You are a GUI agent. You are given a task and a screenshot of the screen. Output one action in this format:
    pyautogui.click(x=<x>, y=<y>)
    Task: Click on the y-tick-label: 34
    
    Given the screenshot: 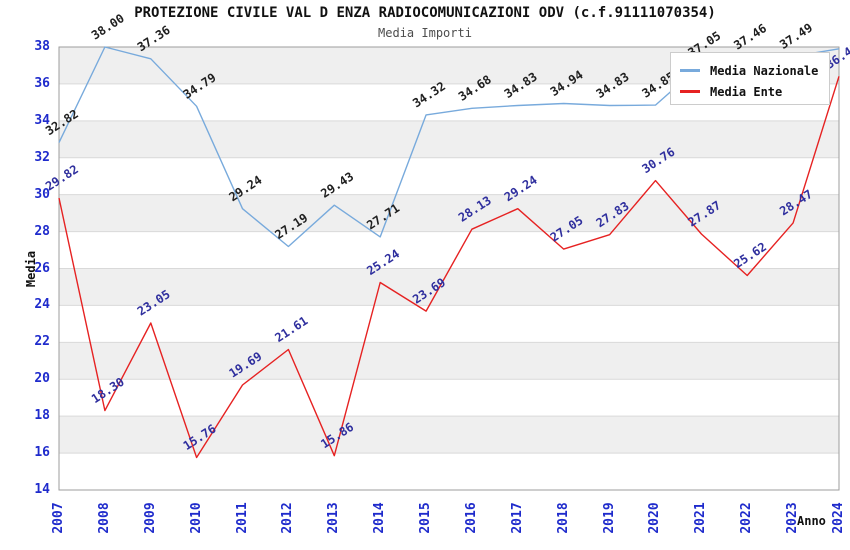 What is the action you would take?
    pyautogui.click(x=42, y=120)
    